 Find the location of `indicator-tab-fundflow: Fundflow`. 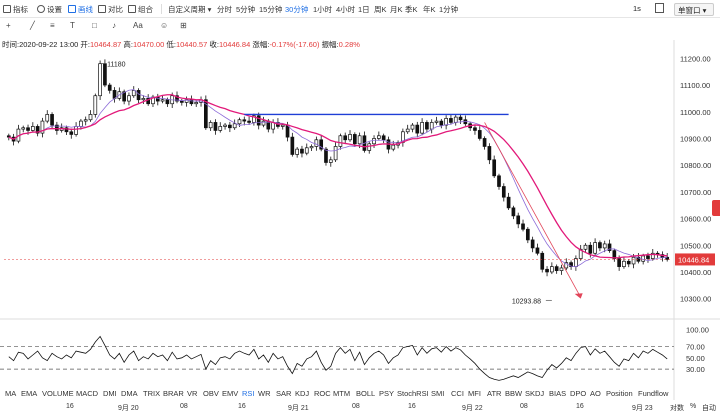

indicator-tab-fundflow: Fundflow is located at coordinates (653, 393).